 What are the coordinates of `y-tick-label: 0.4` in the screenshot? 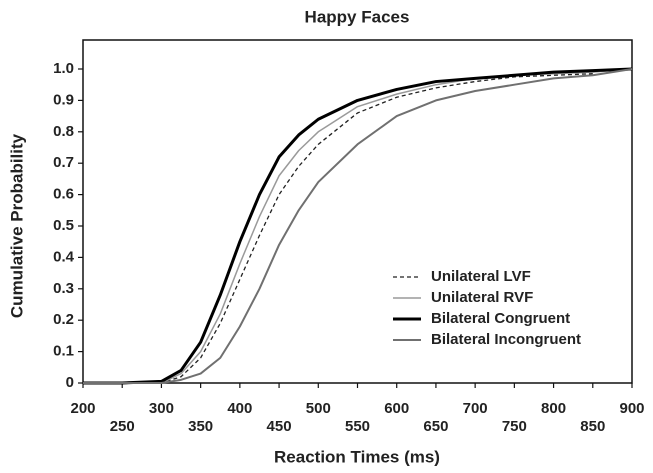 It's located at (64, 256).